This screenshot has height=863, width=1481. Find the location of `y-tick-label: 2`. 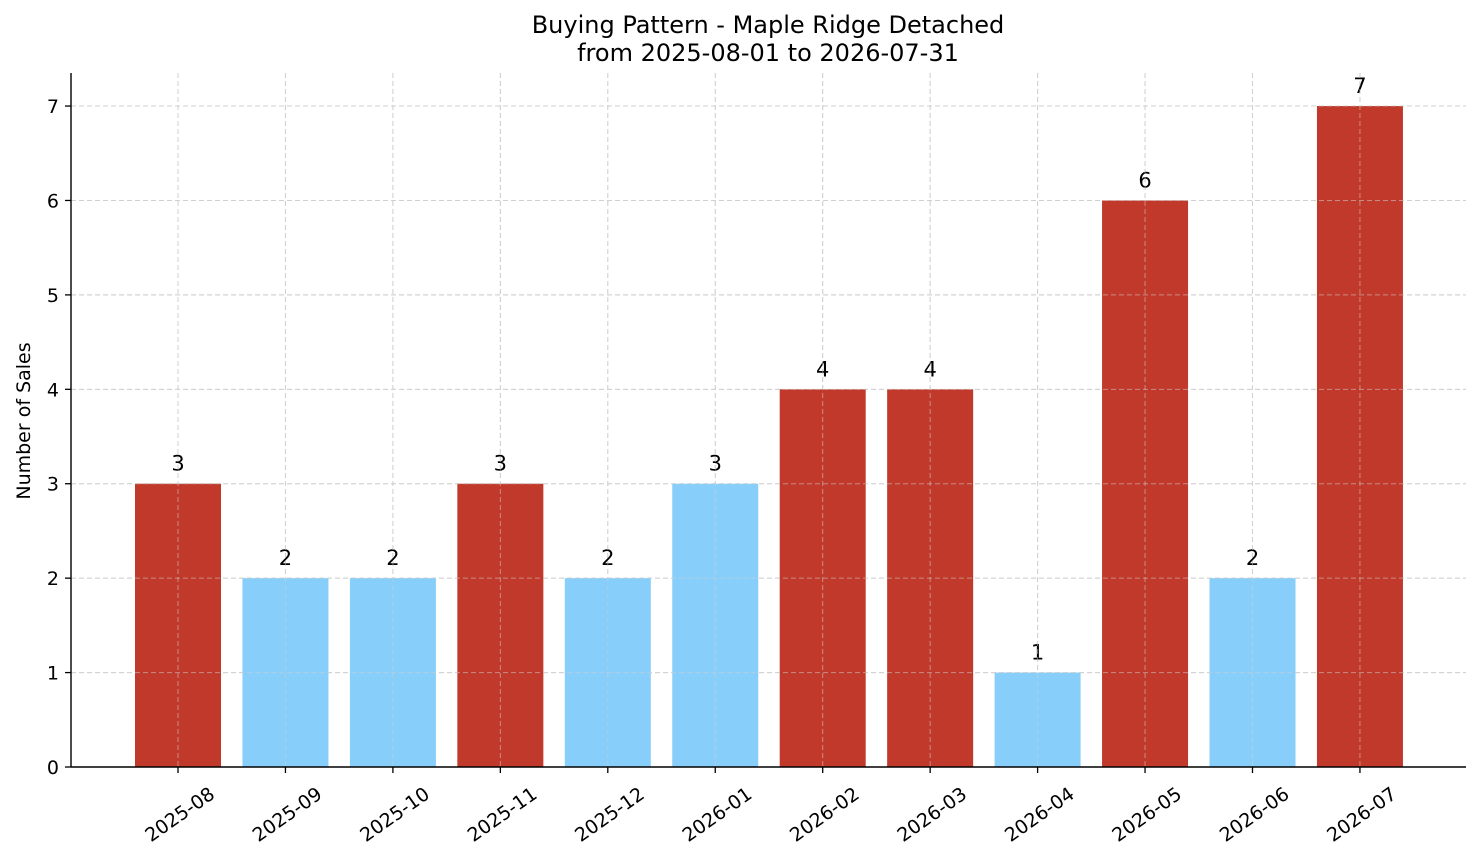

y-tick-label: 2 is located at coordinates (53, 579).